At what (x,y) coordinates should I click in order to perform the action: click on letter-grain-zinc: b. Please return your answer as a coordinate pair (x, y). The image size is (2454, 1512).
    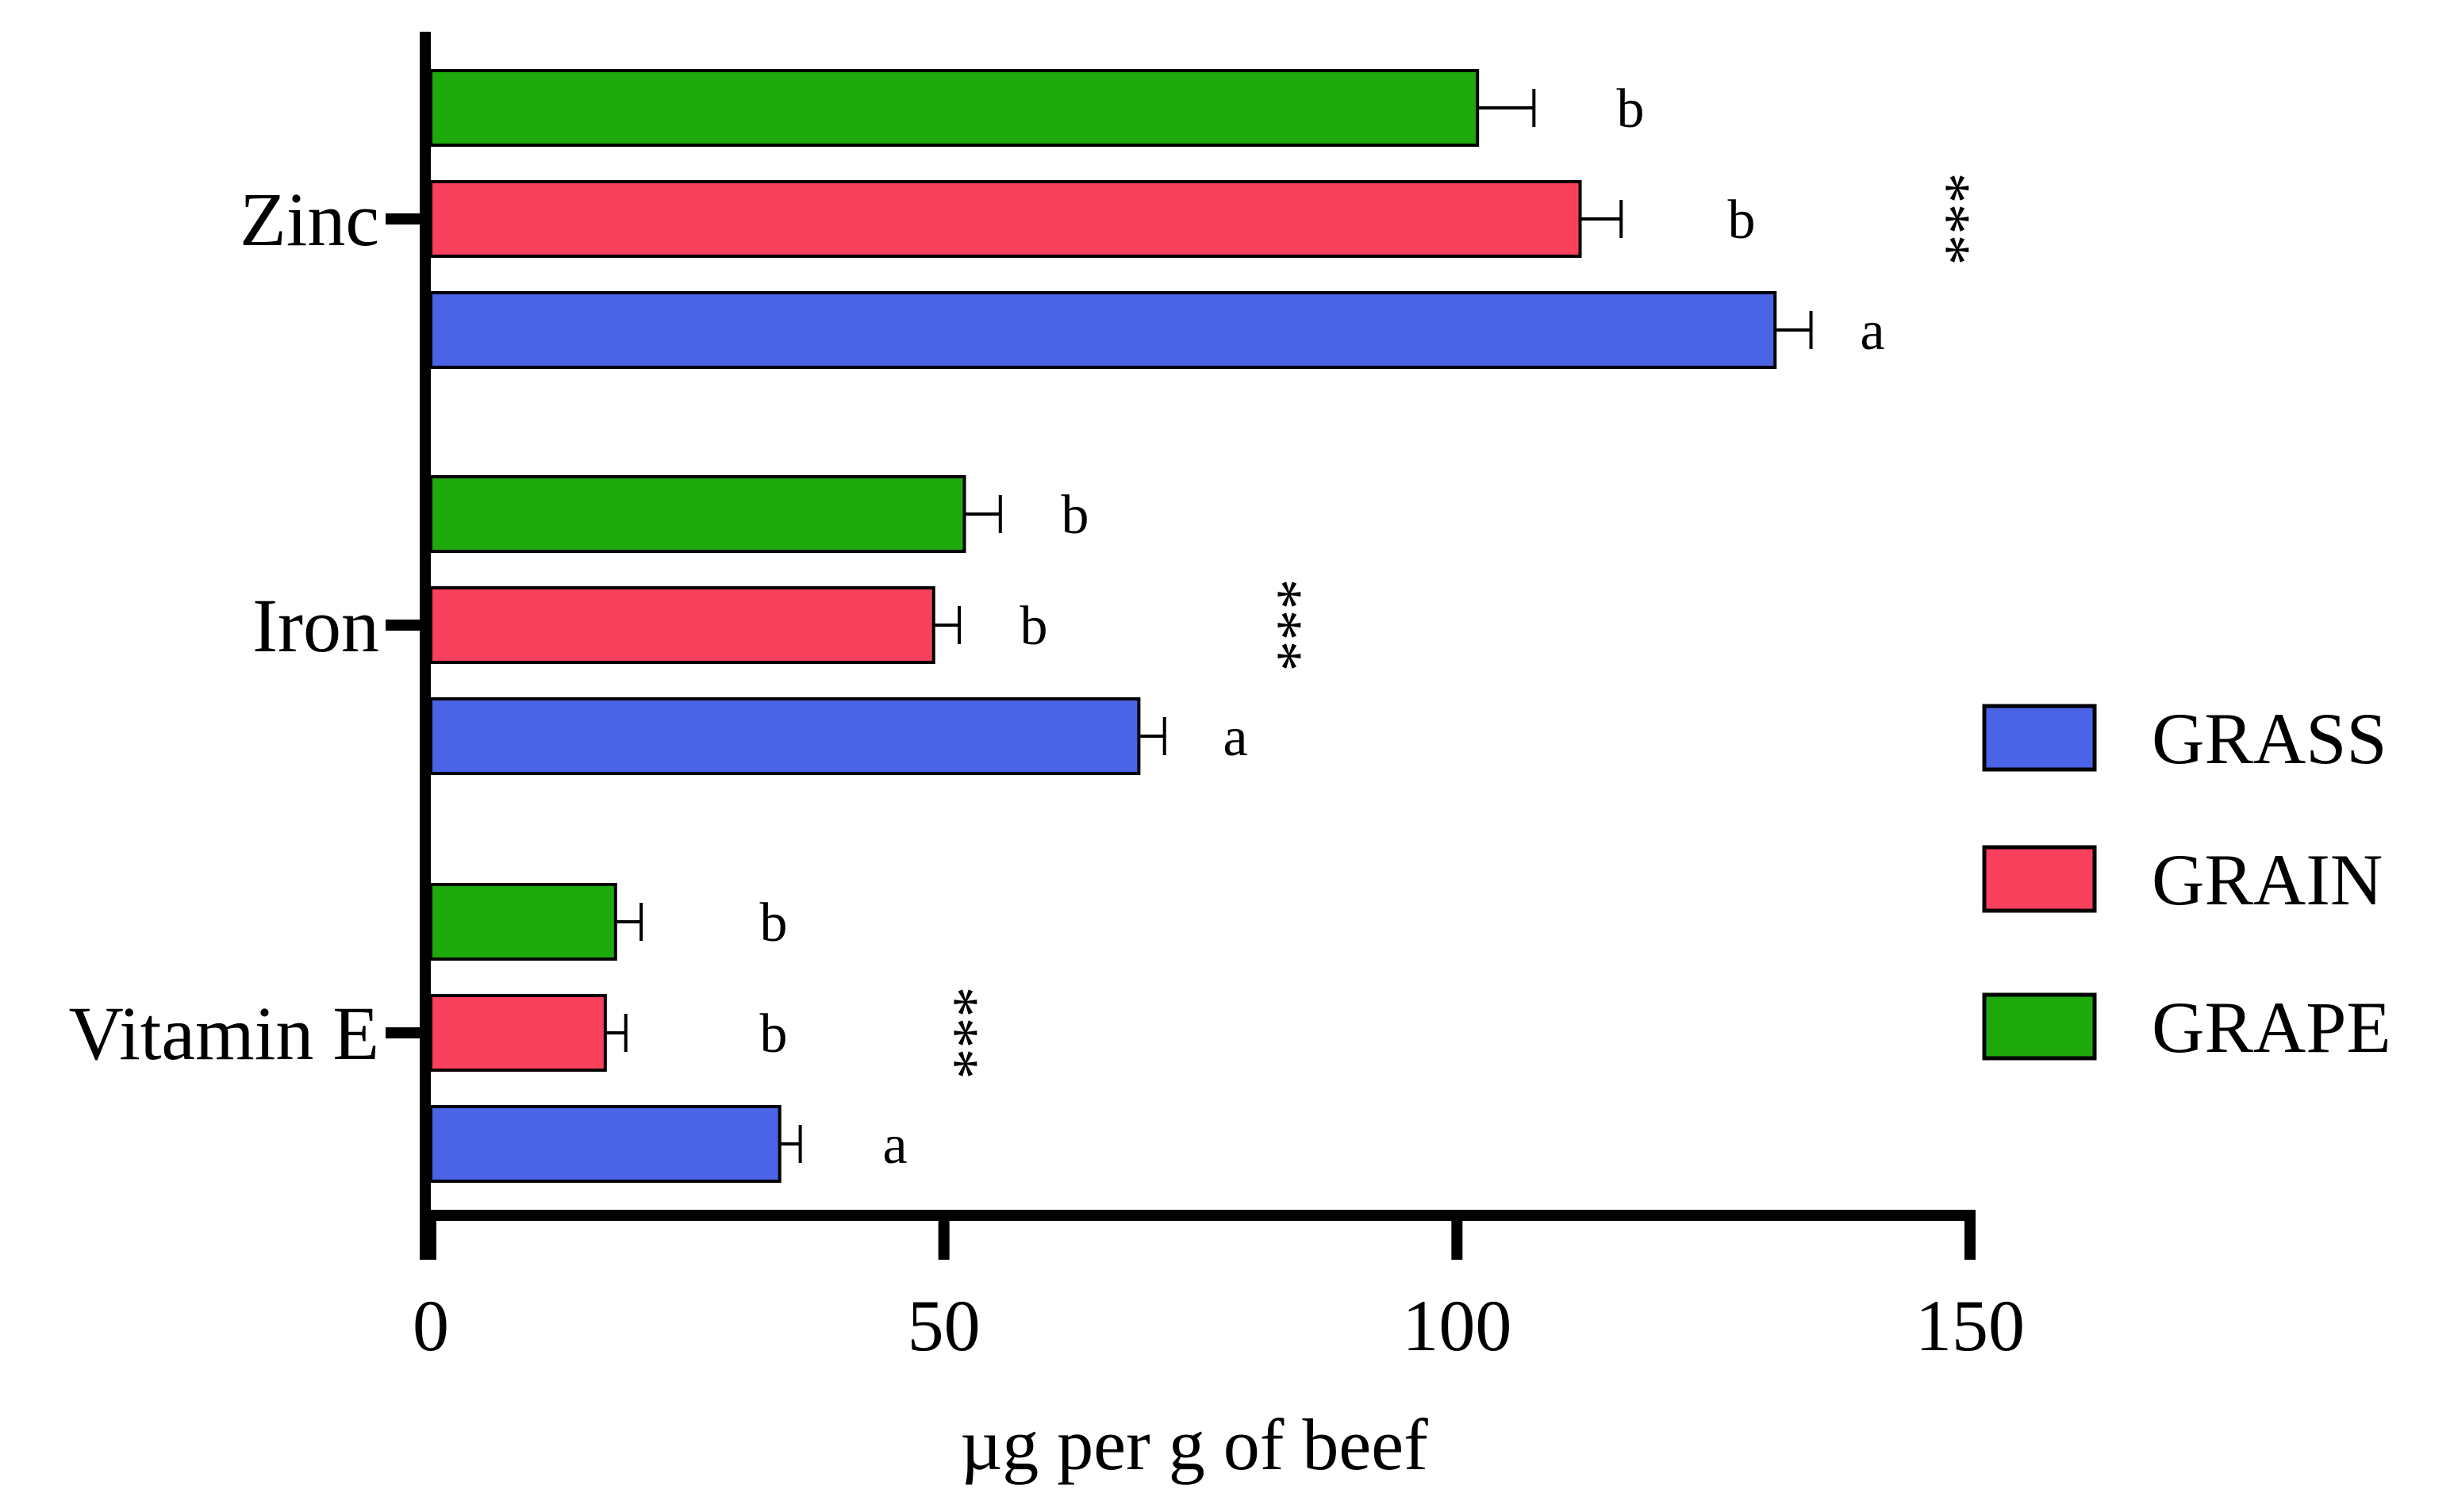
    Looking at the image, I should click on (1742, 221).